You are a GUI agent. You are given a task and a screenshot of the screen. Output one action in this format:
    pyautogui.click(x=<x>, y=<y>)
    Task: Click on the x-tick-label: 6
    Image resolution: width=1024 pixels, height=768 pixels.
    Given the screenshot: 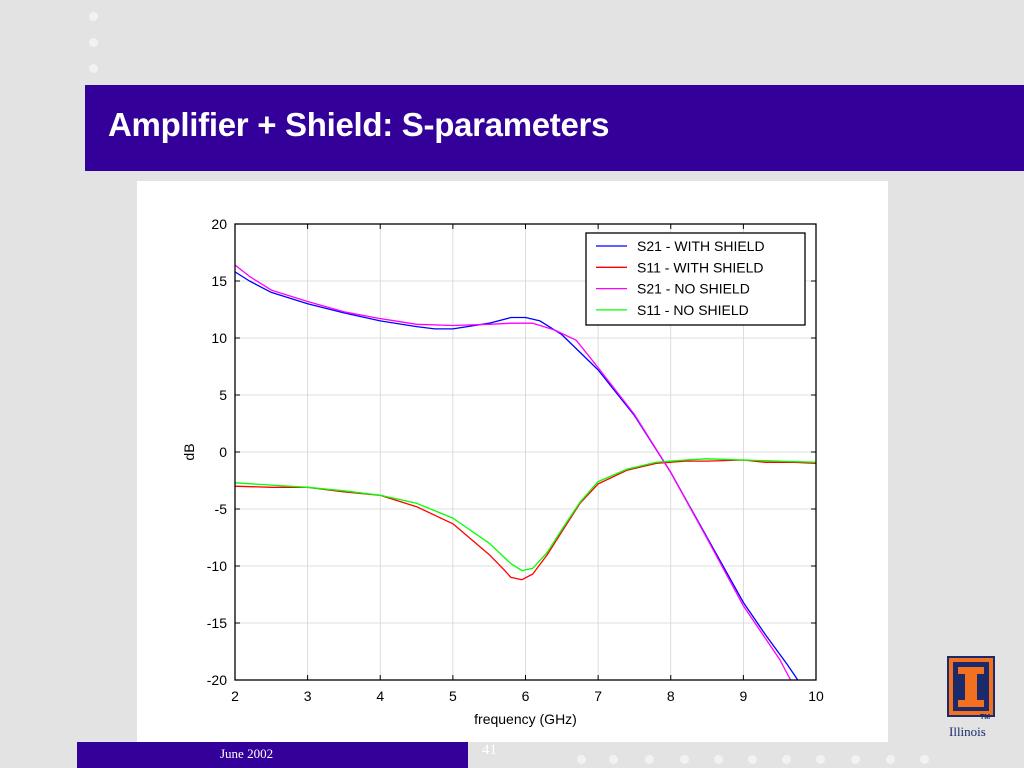 What is the action you would take?
    pyautogui.click(x=526, y=696)
    